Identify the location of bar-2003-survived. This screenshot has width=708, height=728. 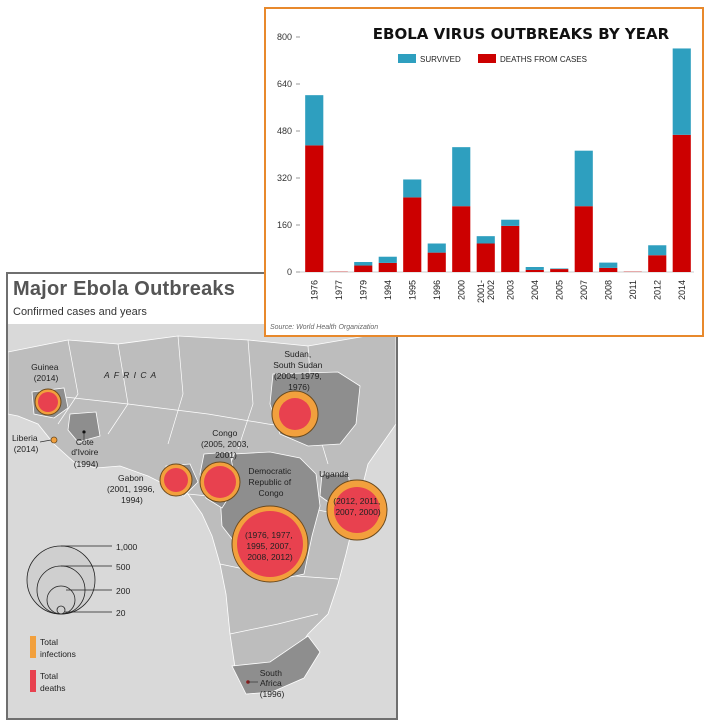
(510, 222).